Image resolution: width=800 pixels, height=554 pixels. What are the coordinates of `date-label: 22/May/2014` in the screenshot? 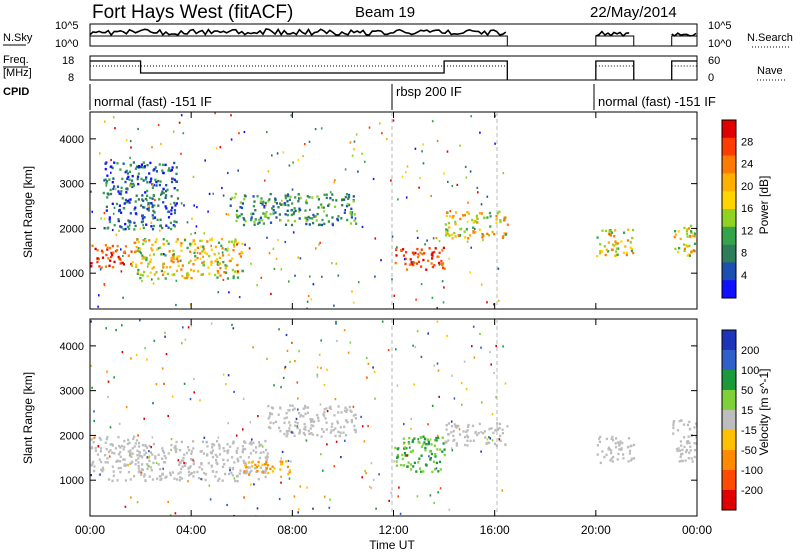 It's located at (633, 12).